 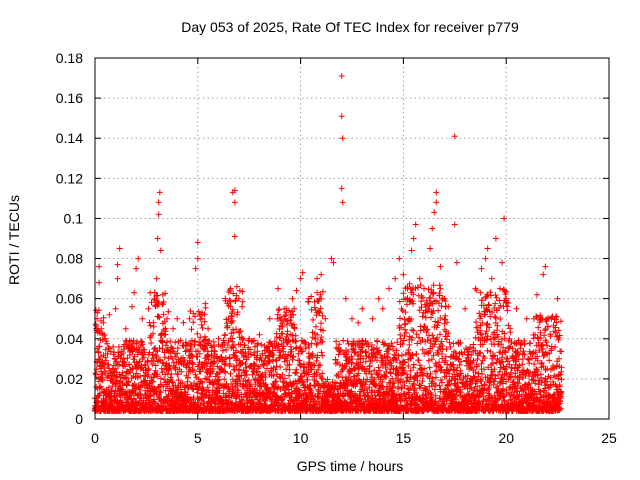 I want to click on y-tick-labels: 00.020.040.060.080.10.120.140.160.18, so click(x=69, y=238).